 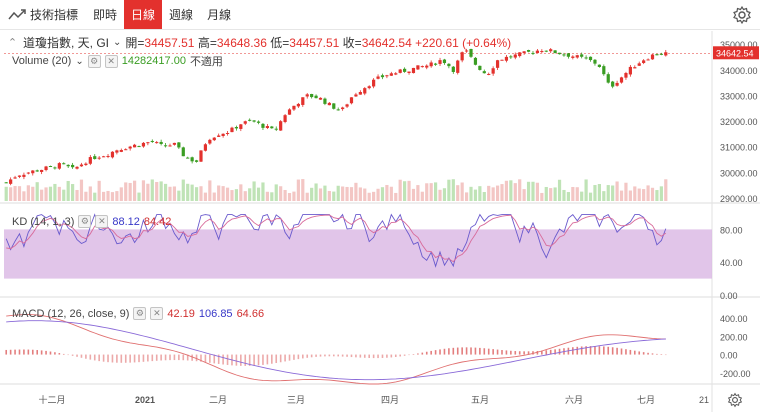 I want to click on macd-label: MACD (12, 26, close, 9), so click(x=71, y=313).